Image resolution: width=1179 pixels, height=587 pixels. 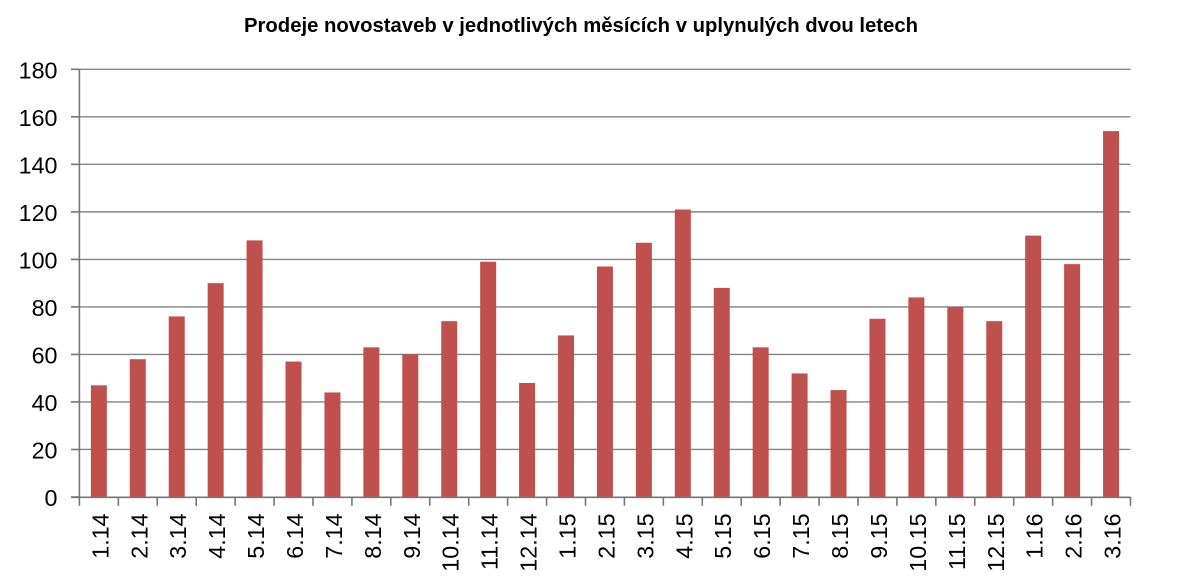 What do you see at coordinates (38, 70) in the screenshot?
I see `svg-text: 180` at bounding box center [38, 70].